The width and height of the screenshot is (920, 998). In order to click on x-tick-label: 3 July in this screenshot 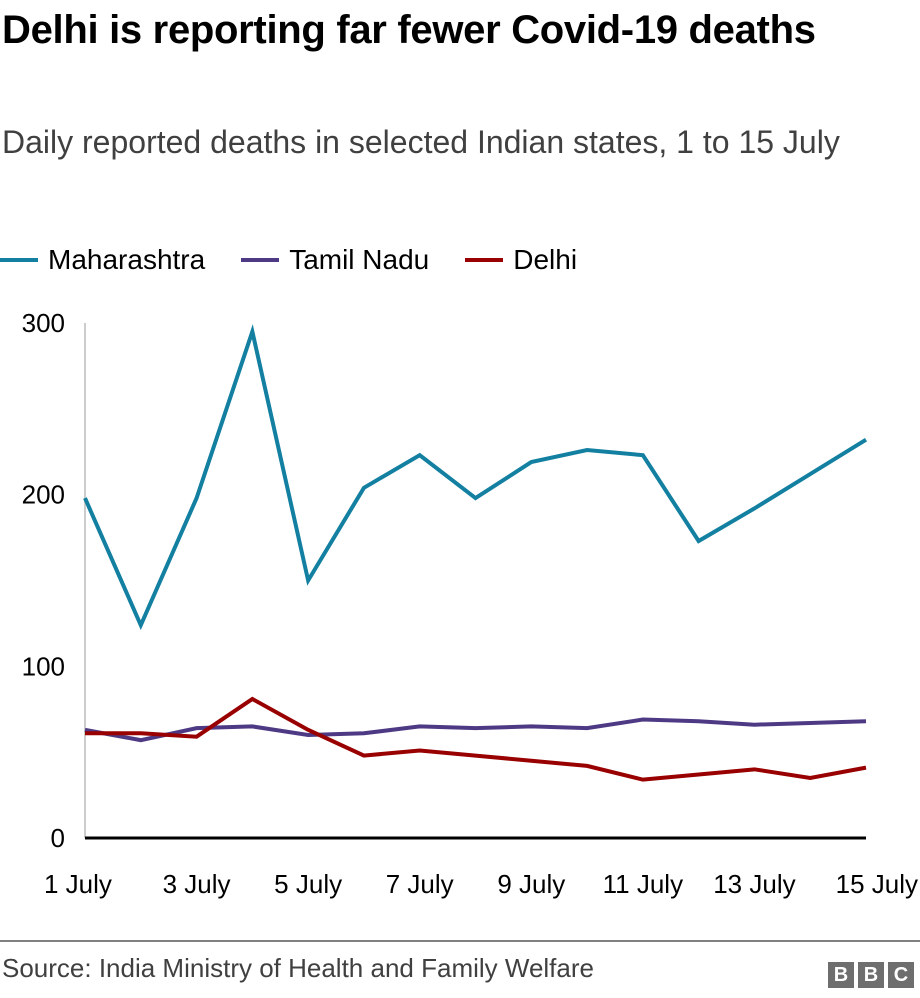, I will do `click(197, 884)`.